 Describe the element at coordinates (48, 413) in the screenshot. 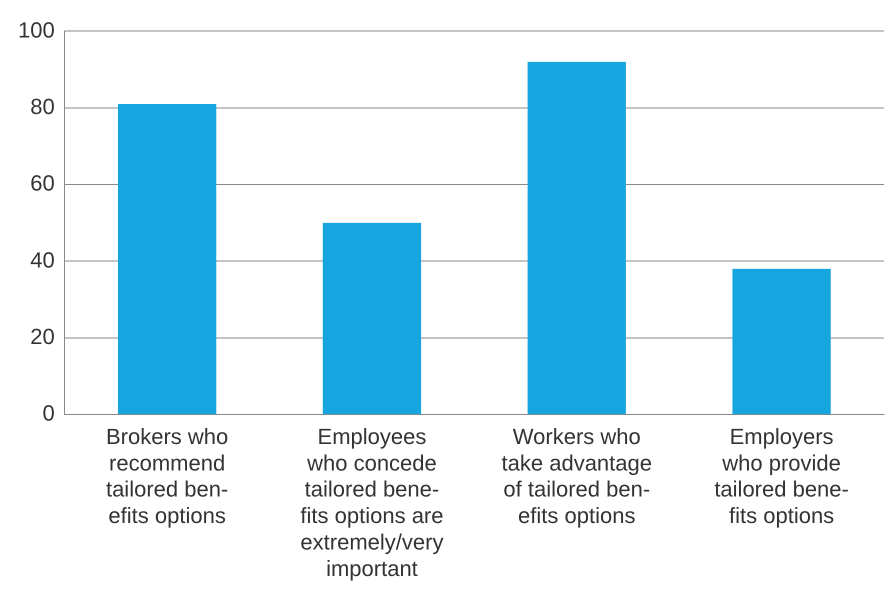

I see `y-tick-label: 0` at that location.